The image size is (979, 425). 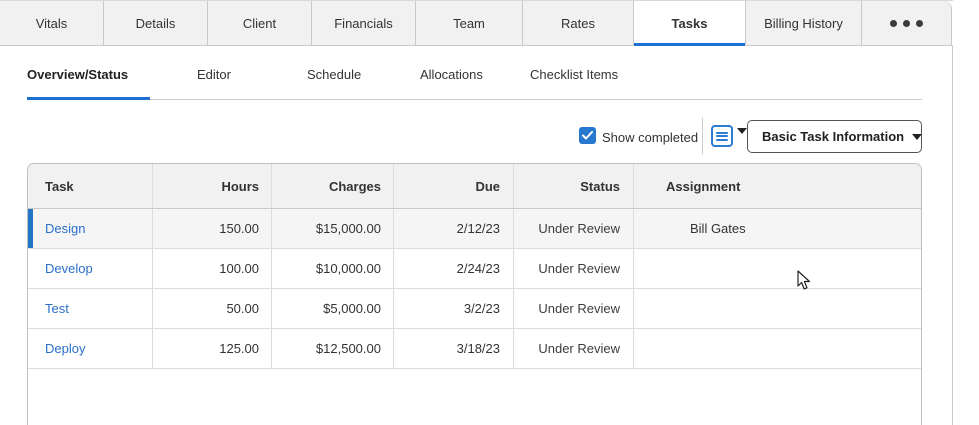 I want to click on tab-tasks: Tasks, so click(x=690, y=23).